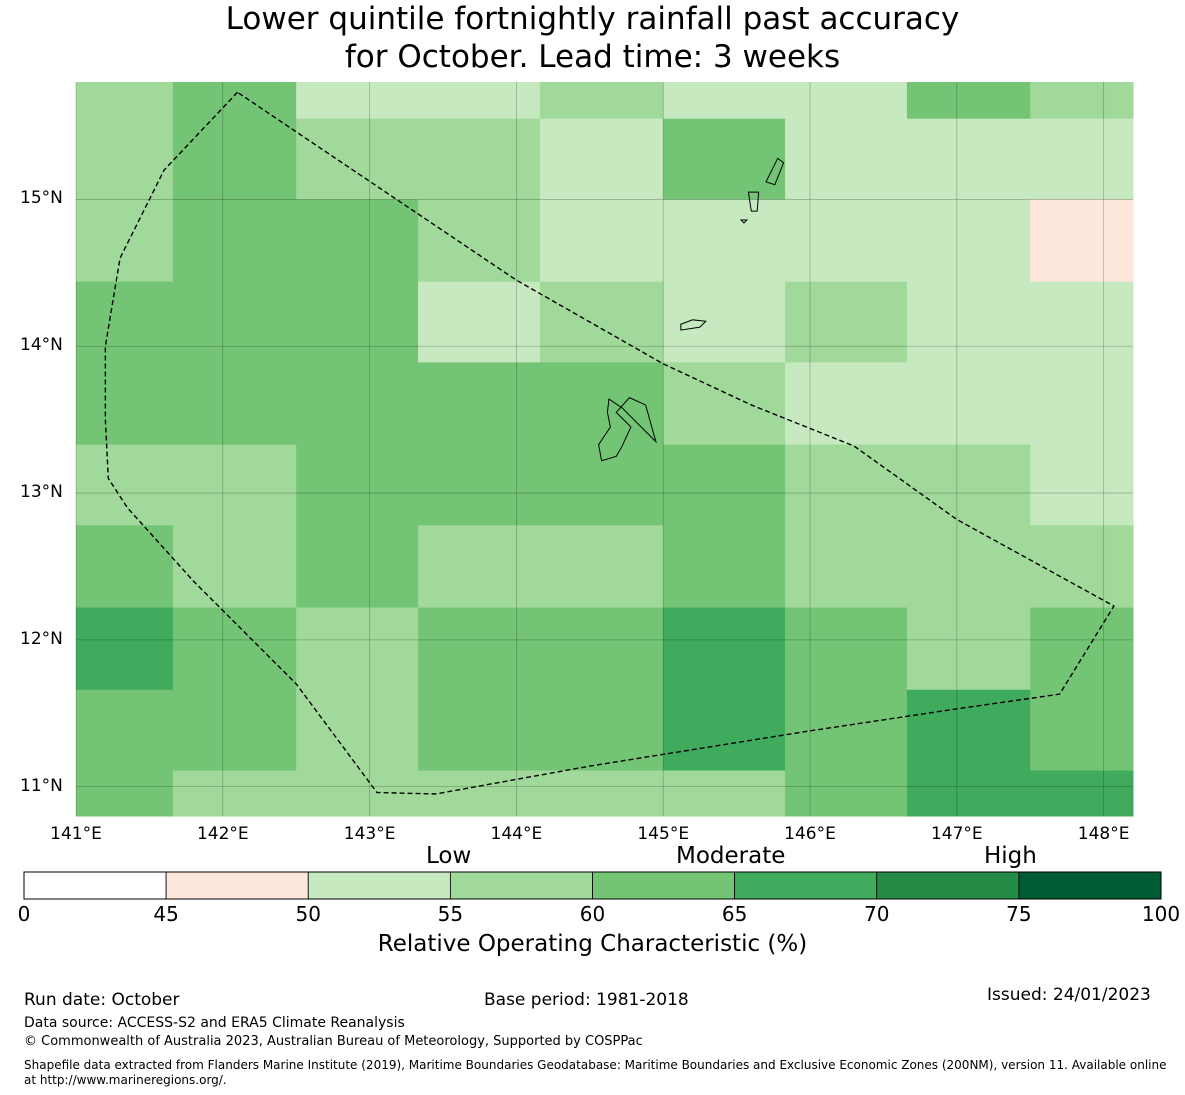 The height and width of the screenshot is (1095, 1185). What do you see at coordinates (1103, 834) in the screenshot?
I see `x-tick-label: 148°E` at bounding box center [1103, 834].